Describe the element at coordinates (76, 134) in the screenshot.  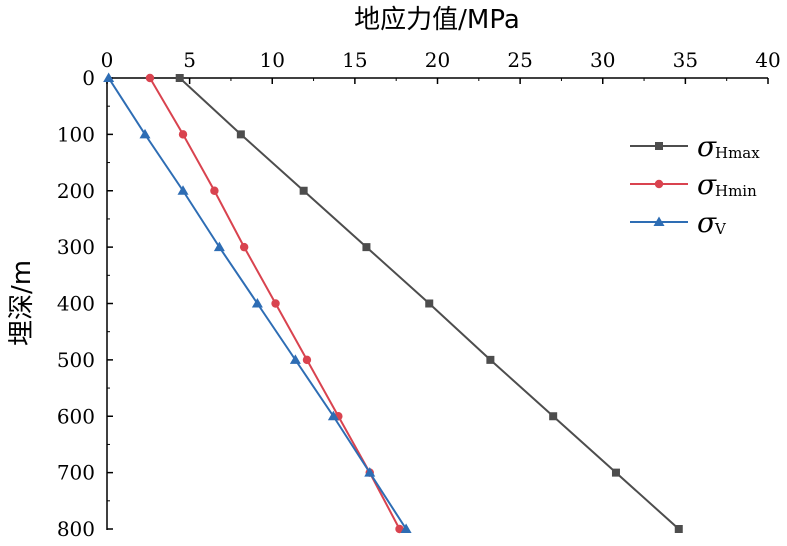
I see `y-tick-label: 100` at that location.